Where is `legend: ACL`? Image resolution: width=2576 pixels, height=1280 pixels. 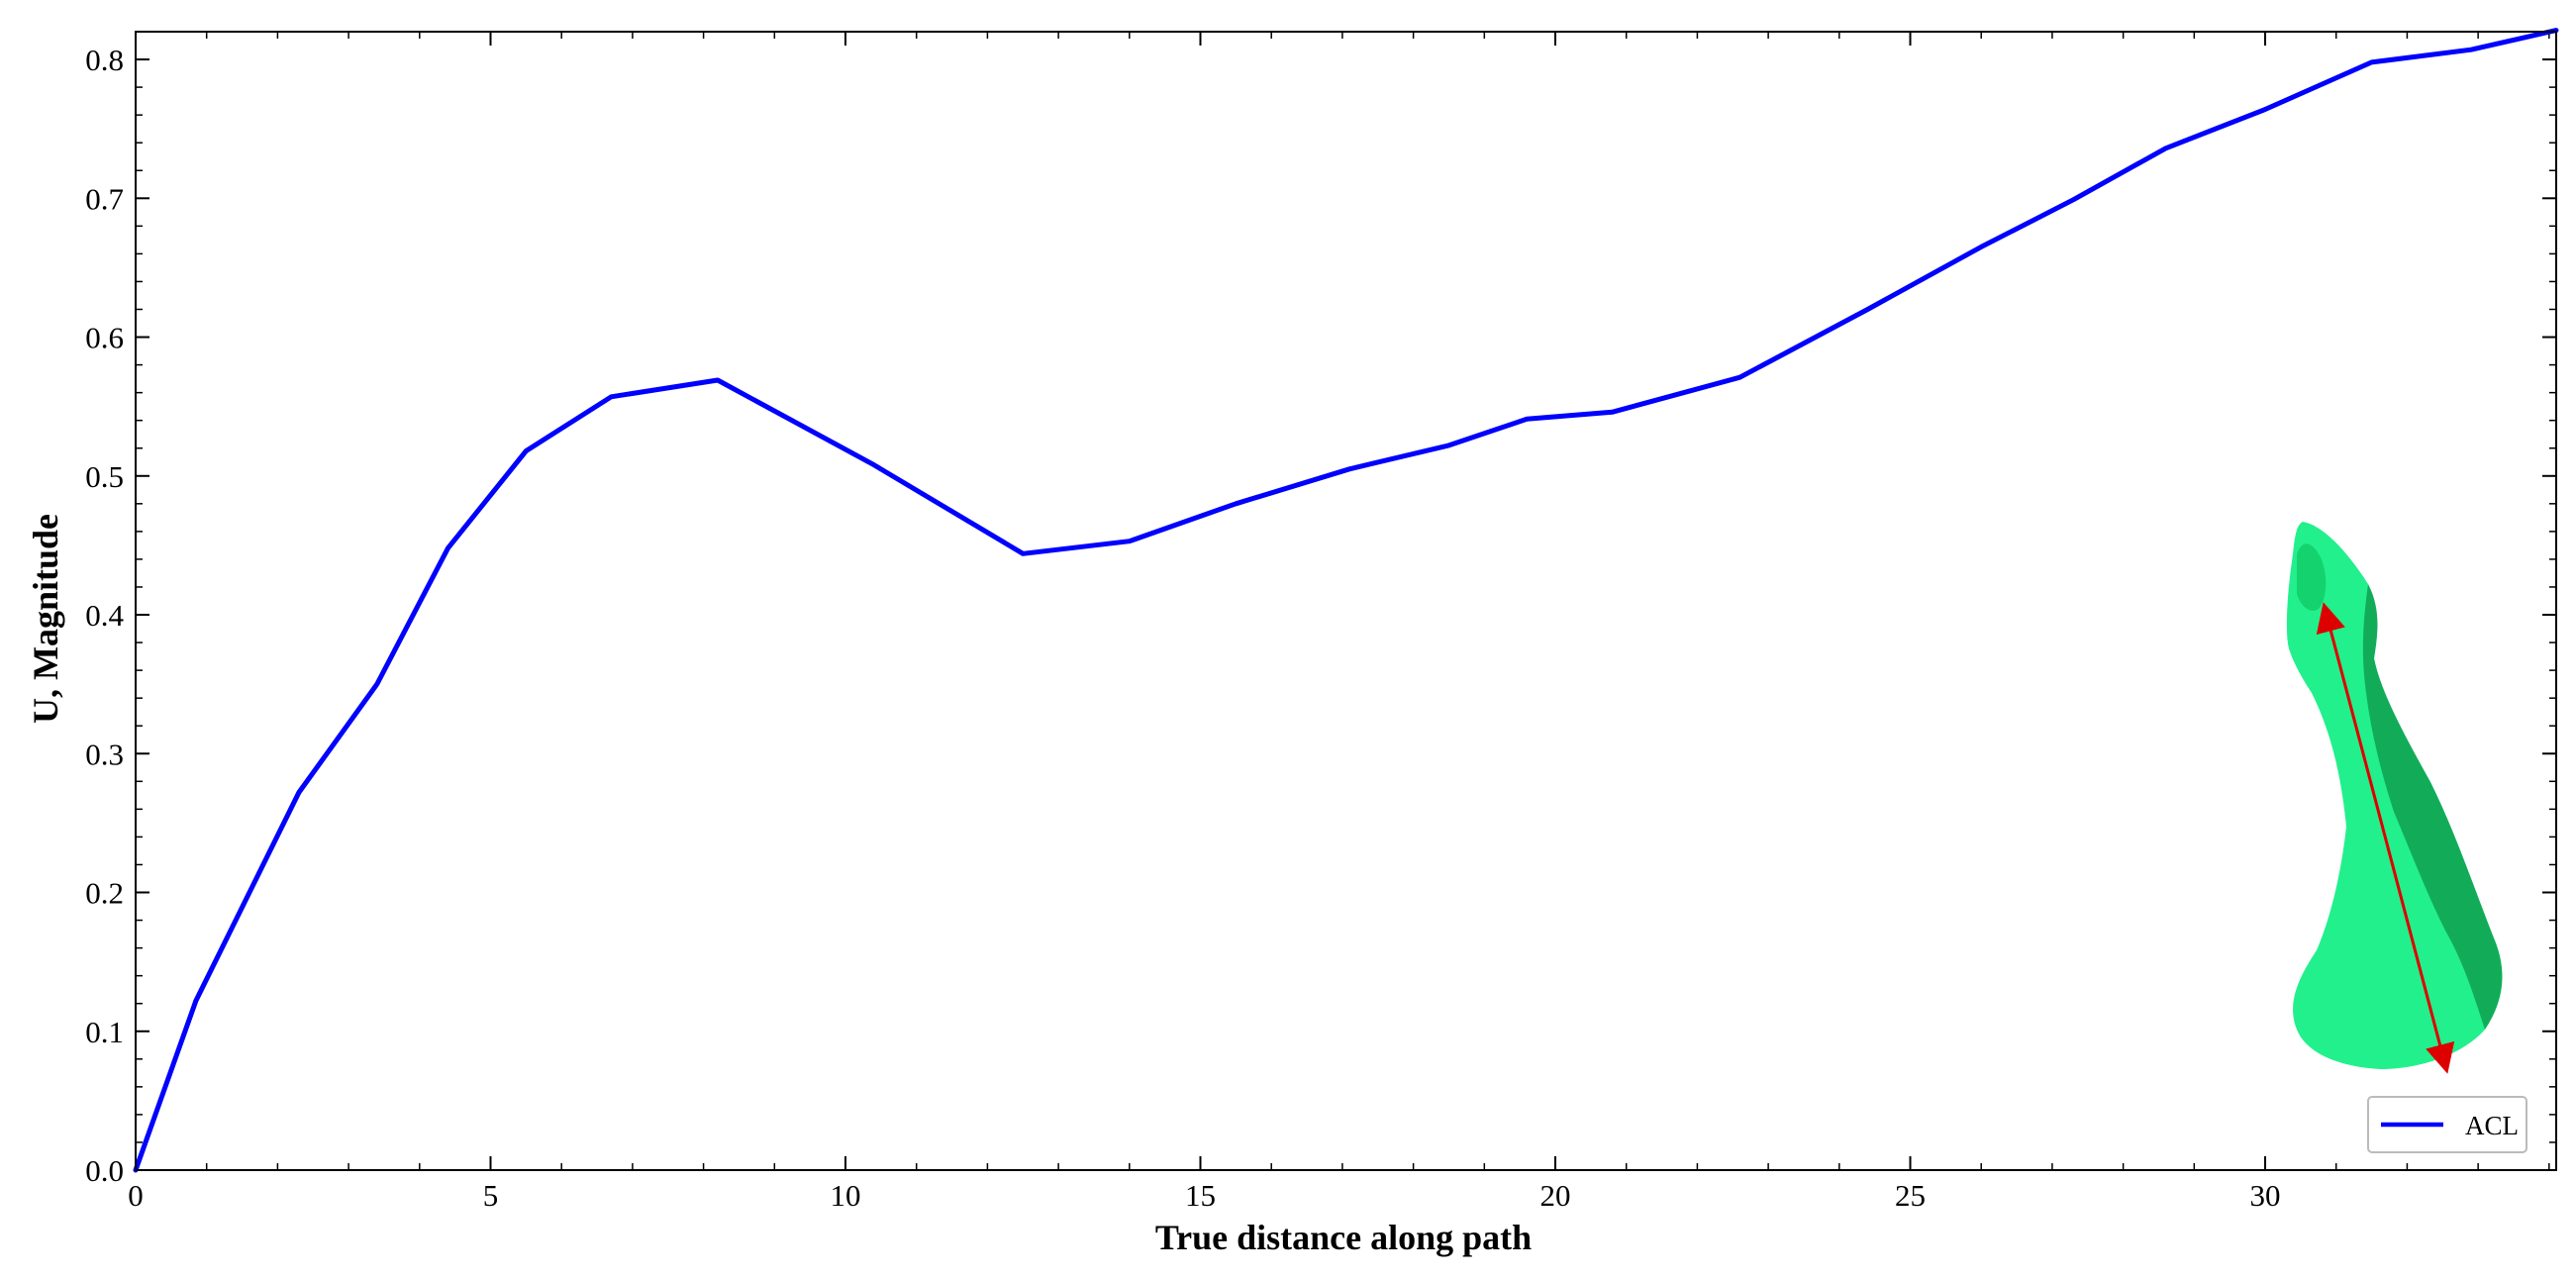 legend: ACL is located at coordinates (2447, 1124).